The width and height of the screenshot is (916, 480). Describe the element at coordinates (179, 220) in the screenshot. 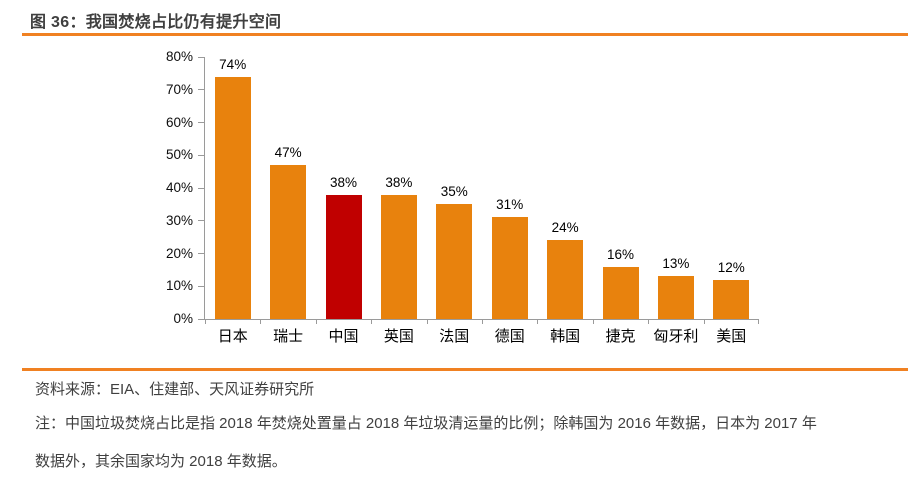

I see `y-axis-label: 30%` at that location.